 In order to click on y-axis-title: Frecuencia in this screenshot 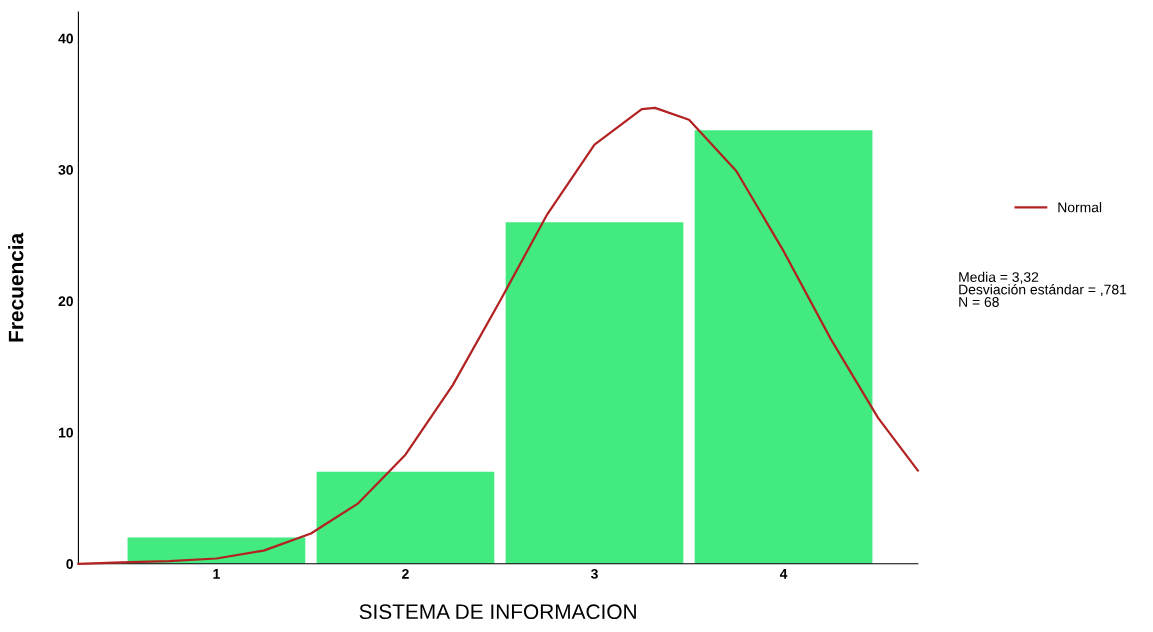, I will do `click(16, 287)`.